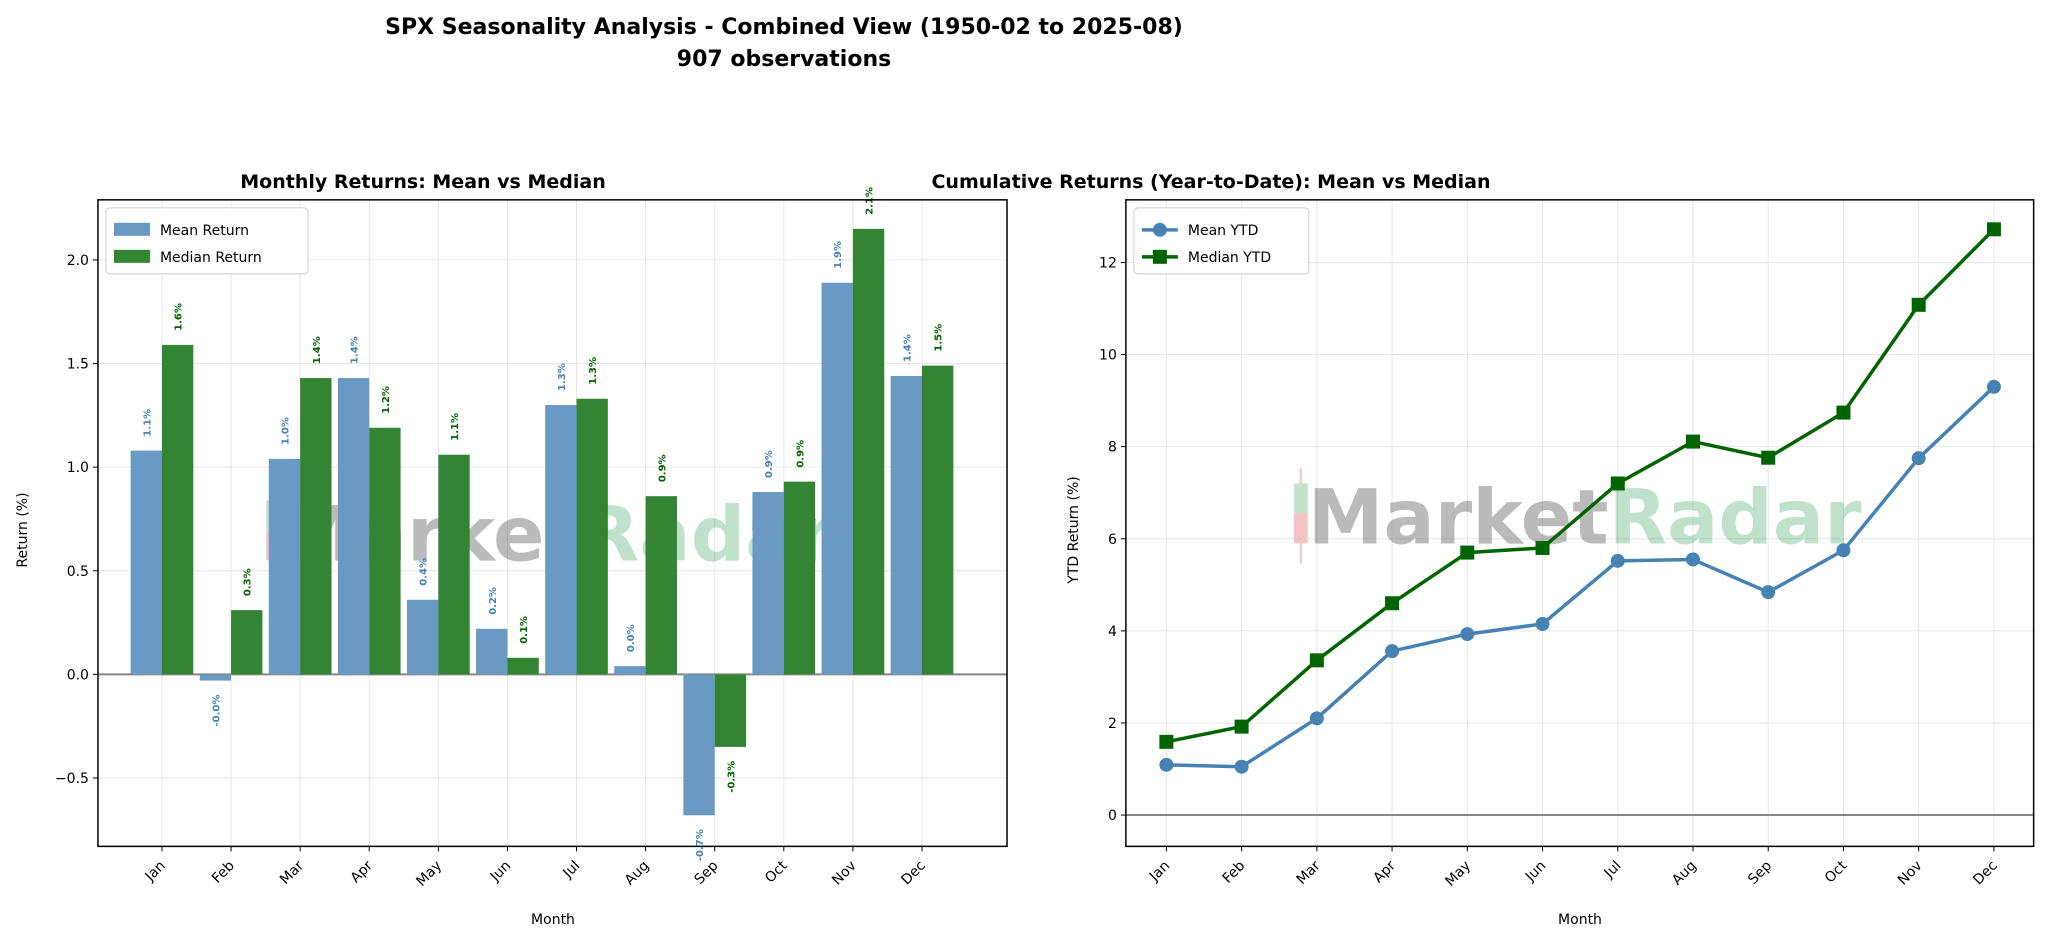  I want to click on legend: Mean YTD Median YTD, so click(1221, 241).